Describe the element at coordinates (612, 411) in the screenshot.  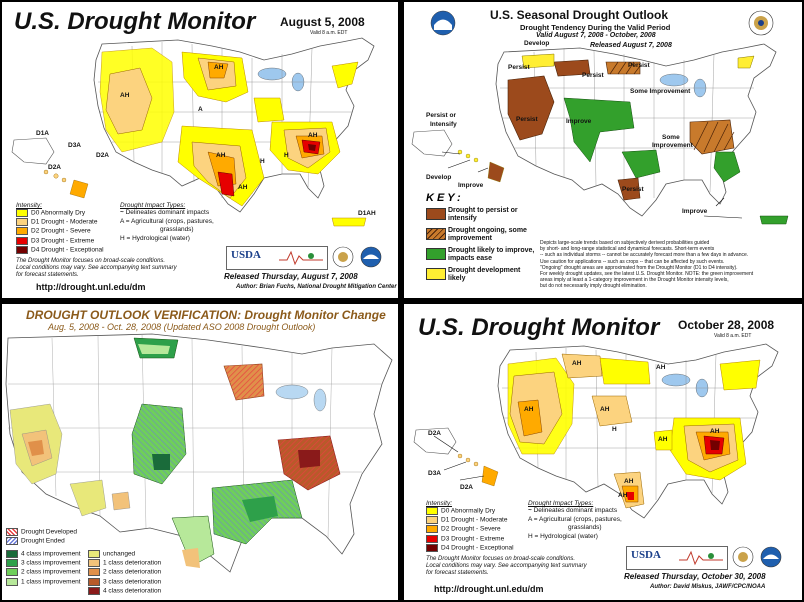
I see `d0-central` at that location.